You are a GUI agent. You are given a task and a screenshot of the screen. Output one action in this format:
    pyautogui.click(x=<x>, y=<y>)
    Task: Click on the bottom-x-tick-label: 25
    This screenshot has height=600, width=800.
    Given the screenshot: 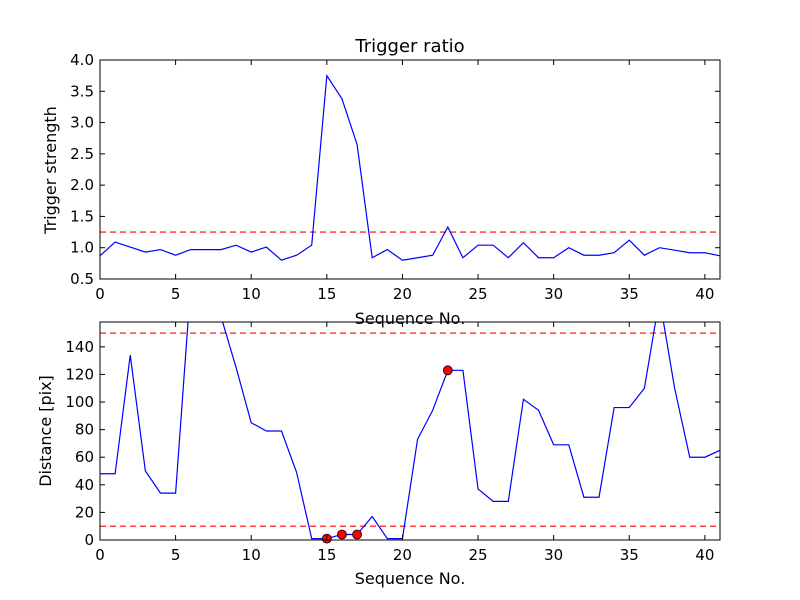 What is the action you would take?
    pyautogui.click(x=478, y=555)
    